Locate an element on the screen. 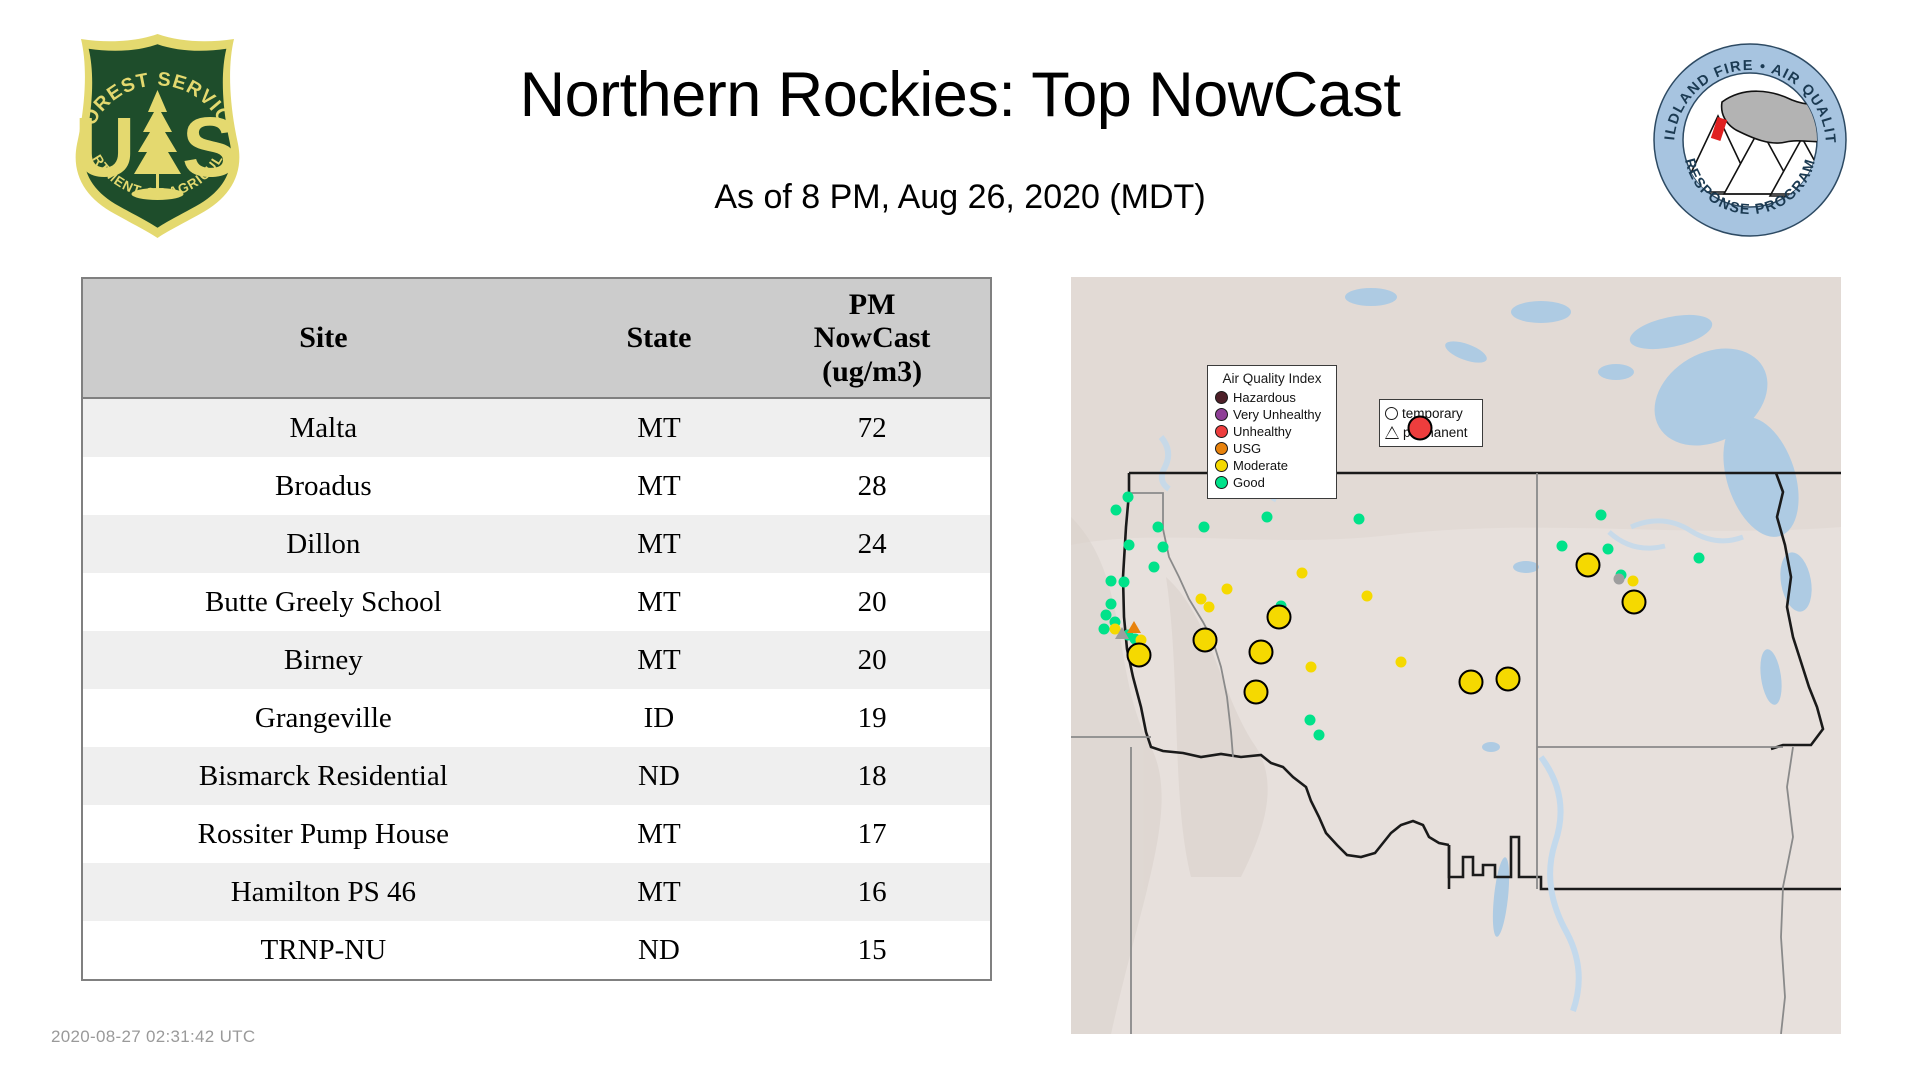  cell-site: Bismarck Residential is located at coordinates (323, 776).